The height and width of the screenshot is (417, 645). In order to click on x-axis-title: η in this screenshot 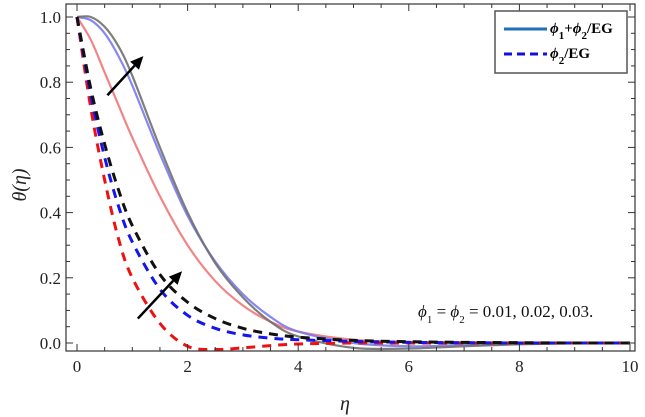, I will do `click(345, 404)`.